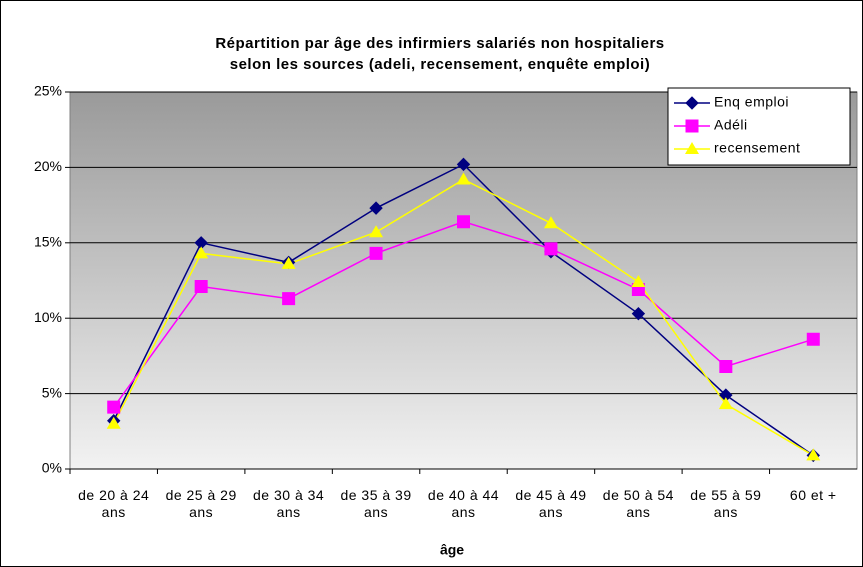  What do you see at coordinates (201, 503) in the screenshot?
I see `x-tick-label: de 25 à 29 ans` at bounding box center [201, 503].